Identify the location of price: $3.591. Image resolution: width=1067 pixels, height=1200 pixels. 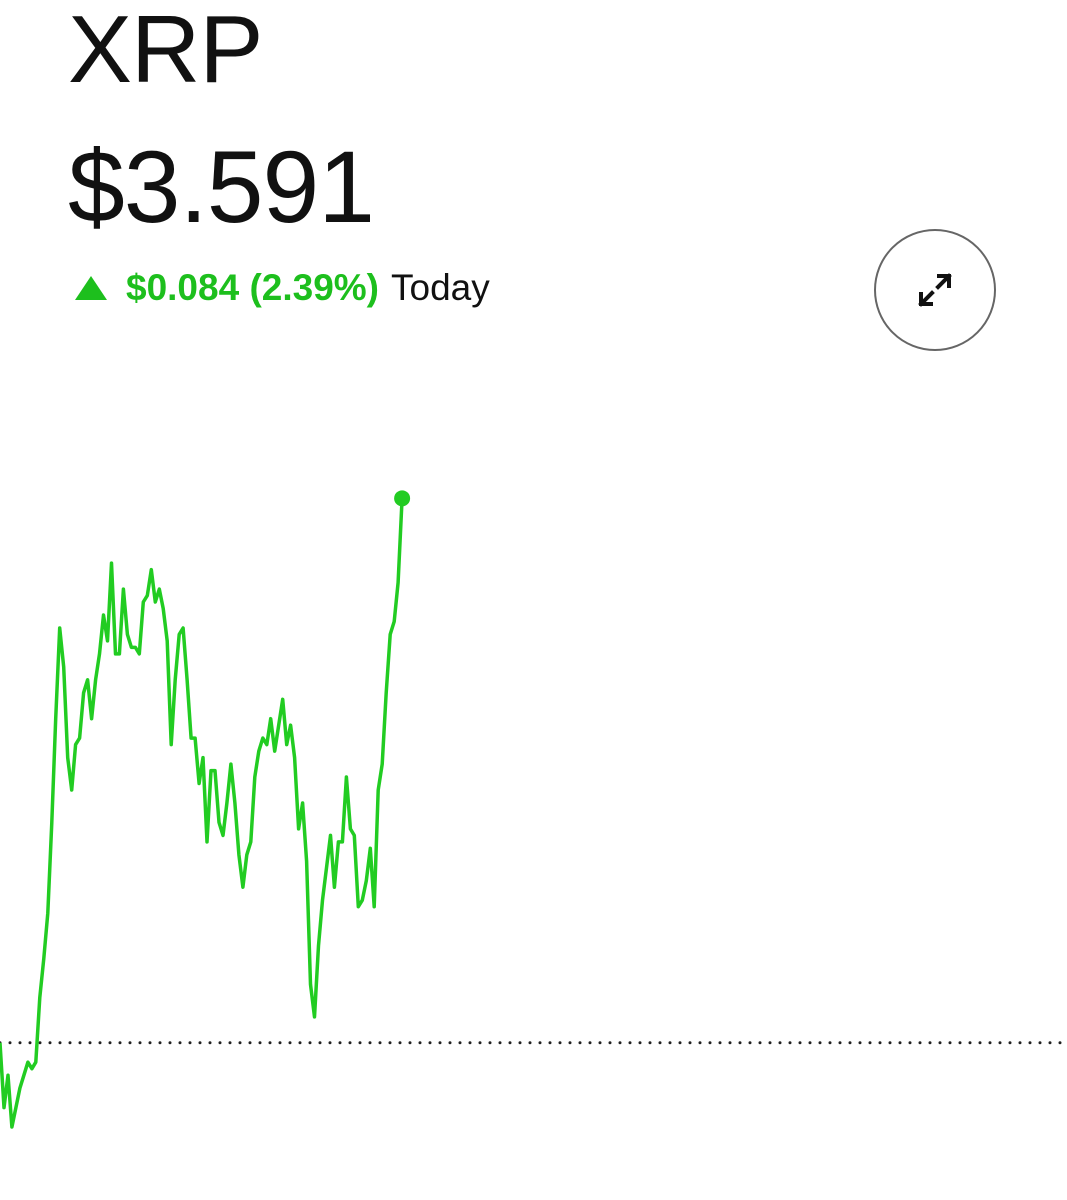
(221, 187).